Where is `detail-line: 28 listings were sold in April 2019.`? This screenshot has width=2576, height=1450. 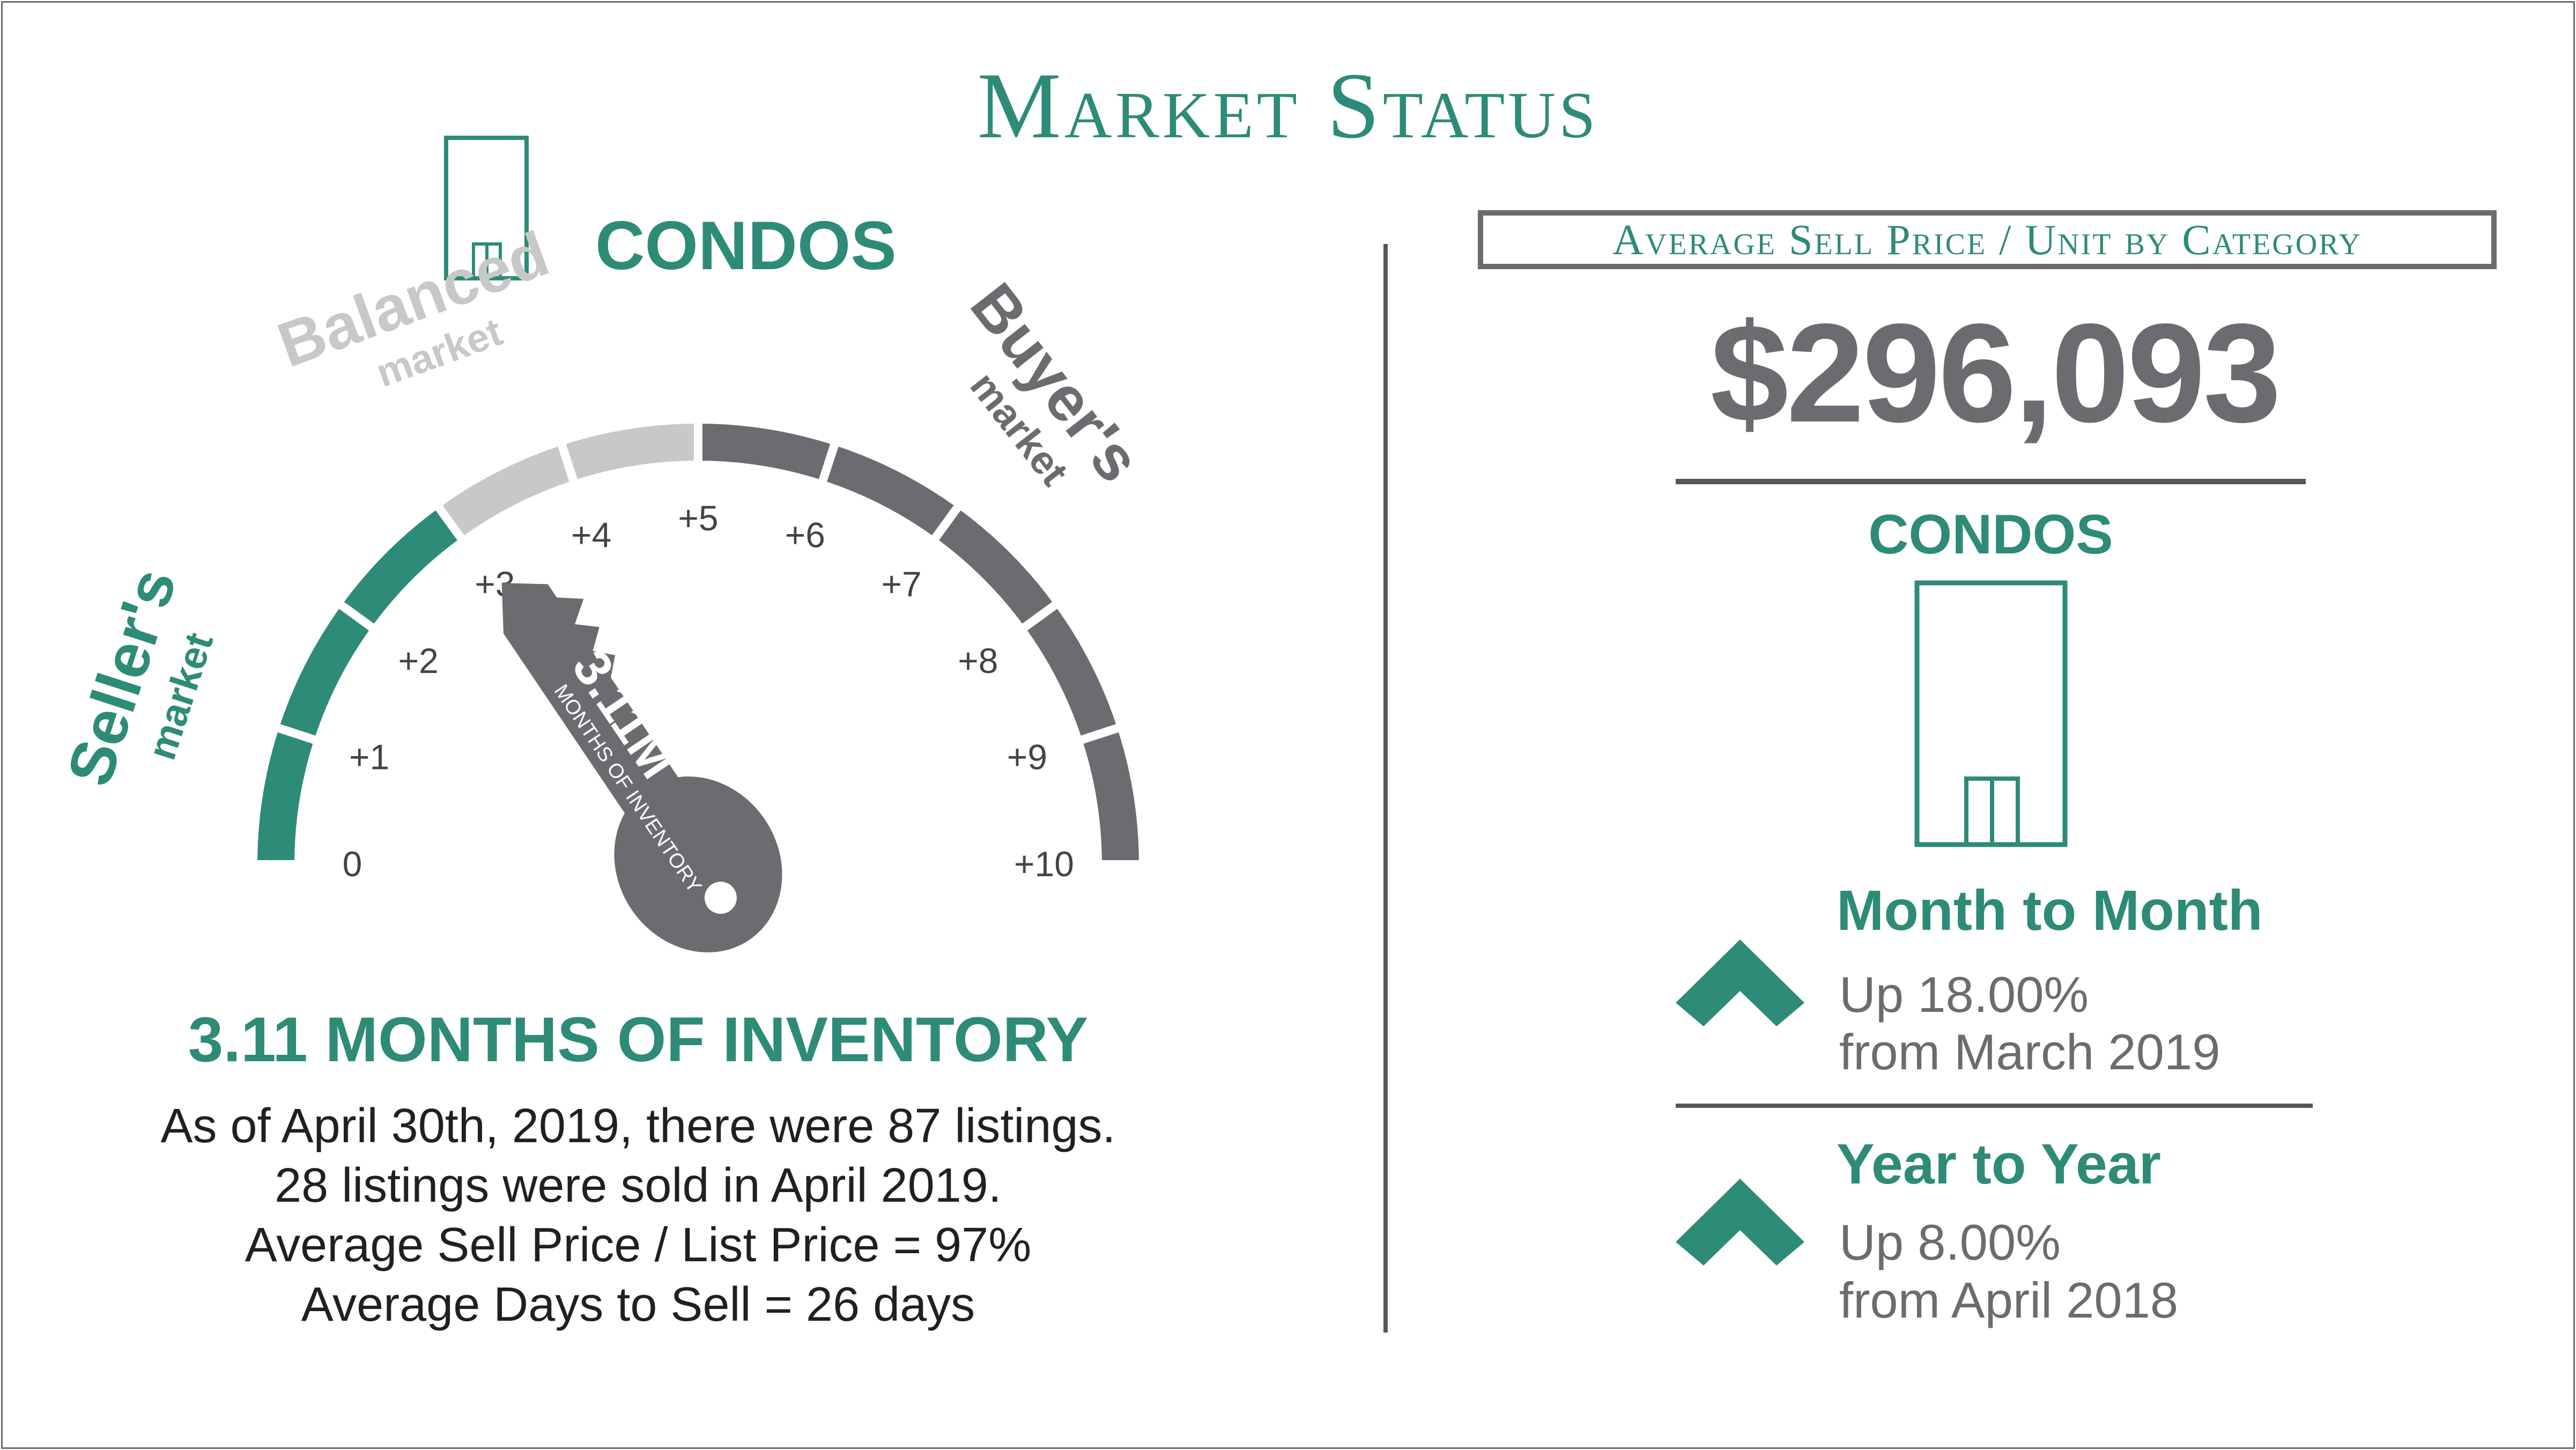
detail-line: 28 listings were sold in April 2019. is located at coordinates (638, 1185).